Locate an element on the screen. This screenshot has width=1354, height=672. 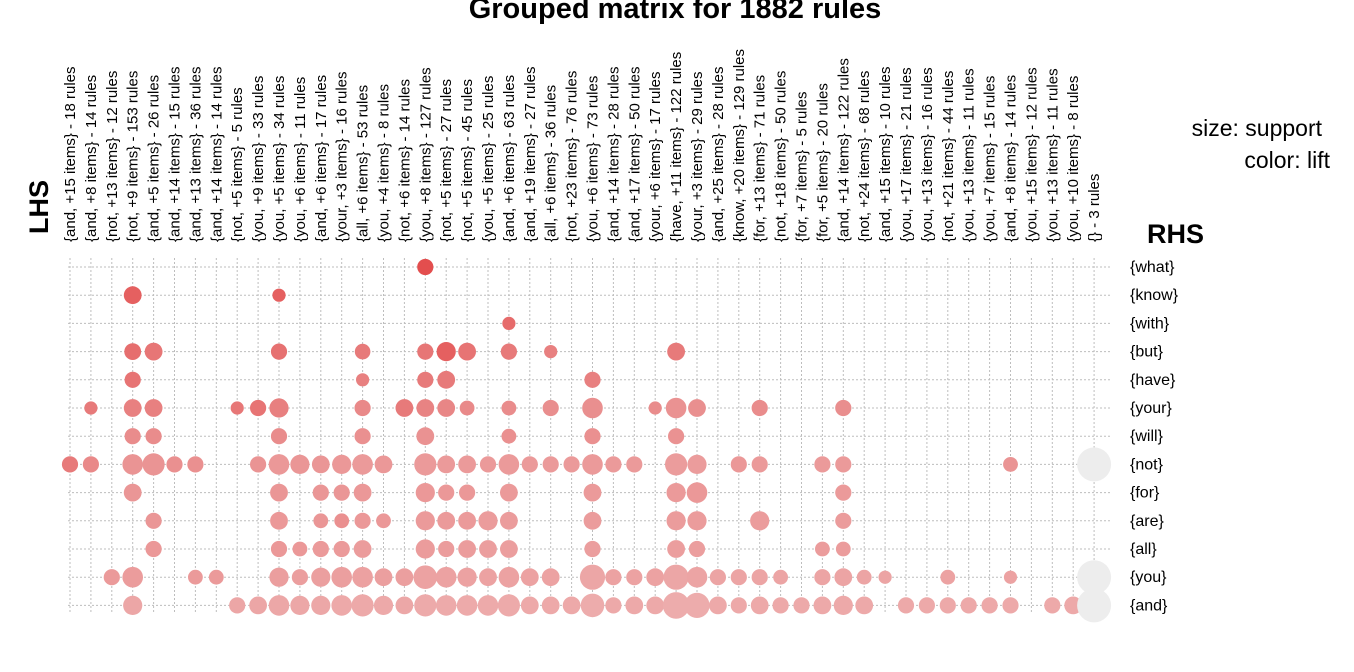
lhs-group-label: {for, +5 items} - 20 rules is located at coordinates (822, 162).